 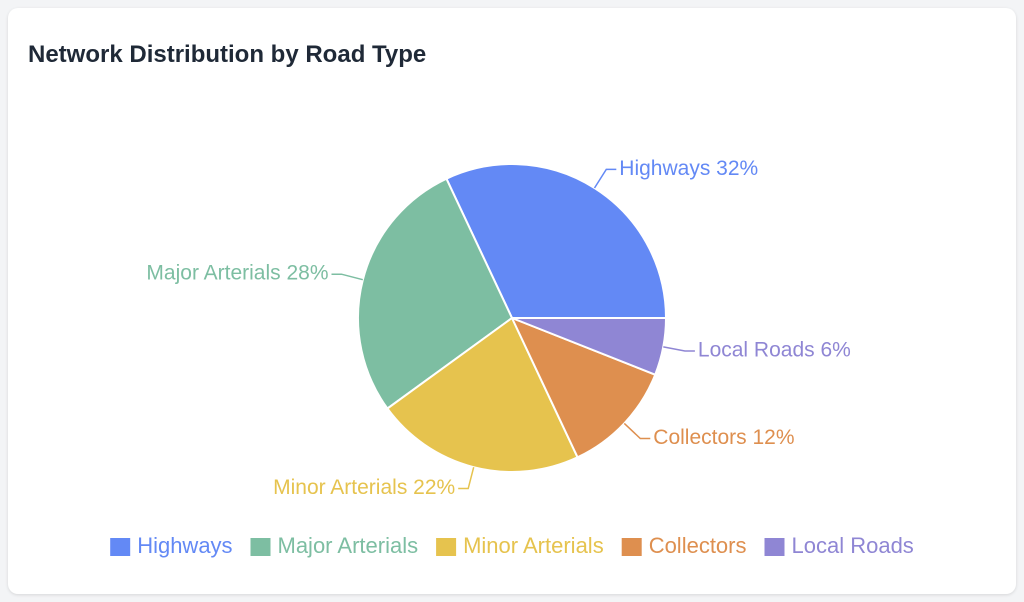 I want to click on leader-line-collectors, so click(x=637, y=431).